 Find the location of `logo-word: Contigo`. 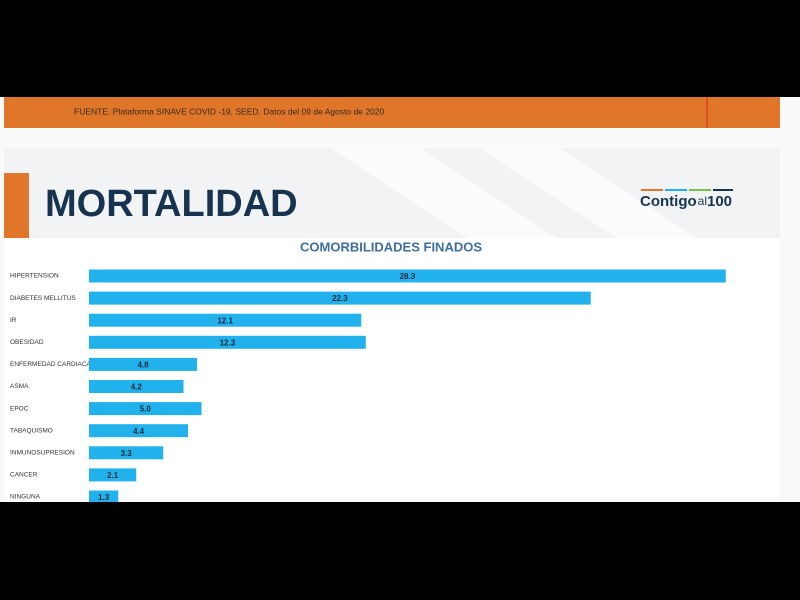

logo-word: Contigo is located at coordinates (668, 201).